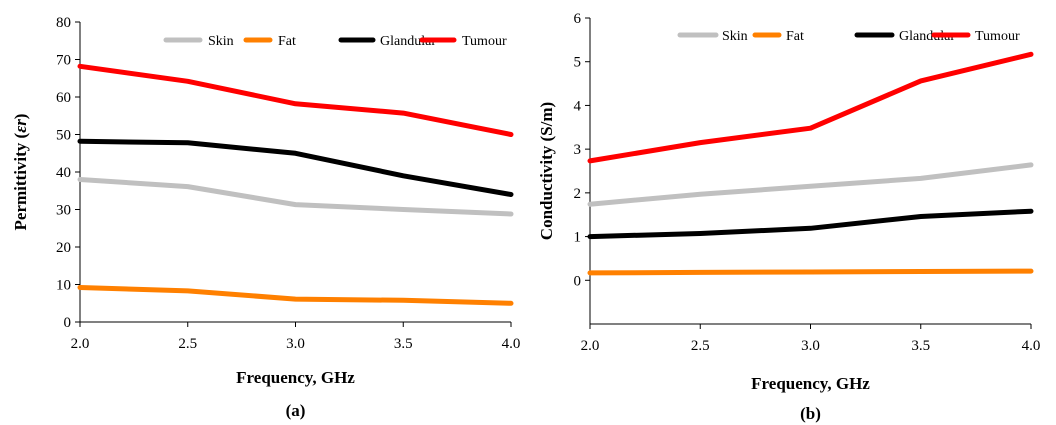 This screenshot has width=1056, height=425. I want to click on y-tick-label: 5, so click(578, 63).